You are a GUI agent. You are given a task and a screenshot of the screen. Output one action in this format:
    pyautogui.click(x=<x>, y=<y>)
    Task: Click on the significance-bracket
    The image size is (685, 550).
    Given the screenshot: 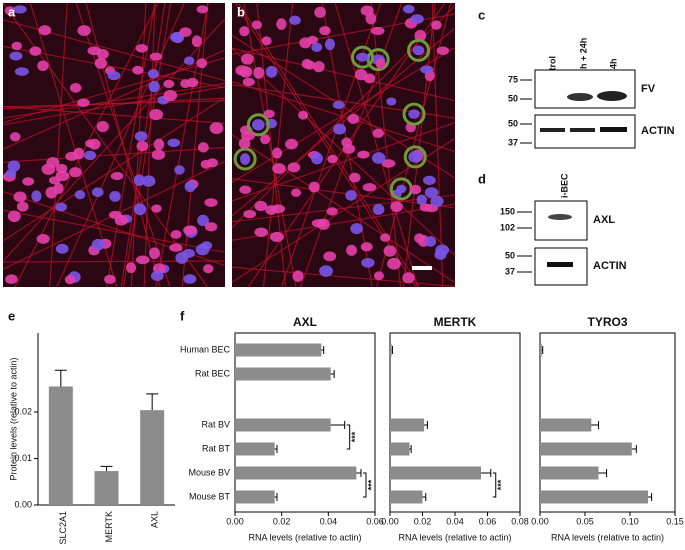 What is the action you would take?
    pyautogui.click(x=494, y=485)
    